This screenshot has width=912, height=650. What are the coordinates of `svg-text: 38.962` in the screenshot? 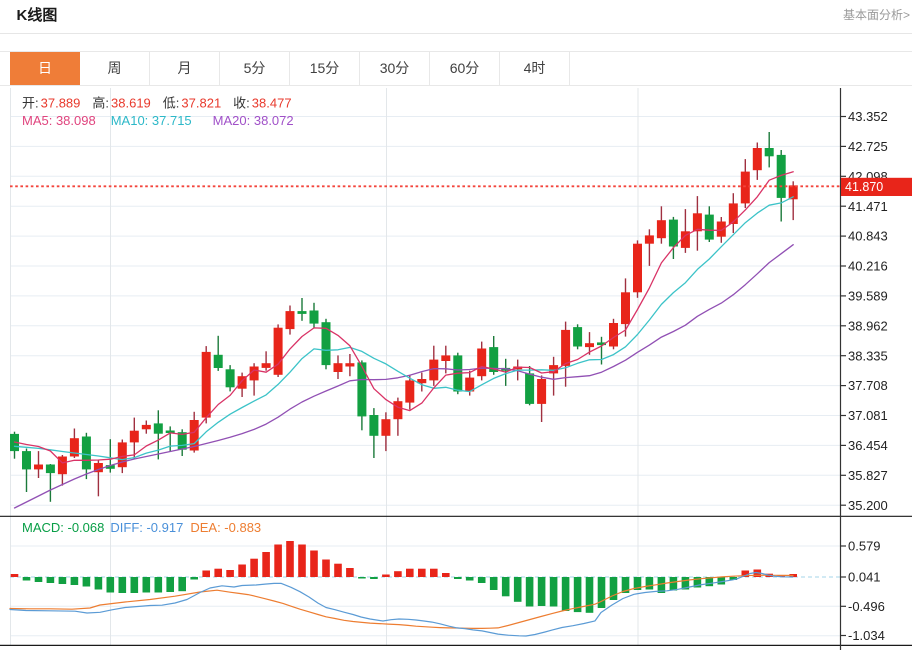 It's located at (868, 325).